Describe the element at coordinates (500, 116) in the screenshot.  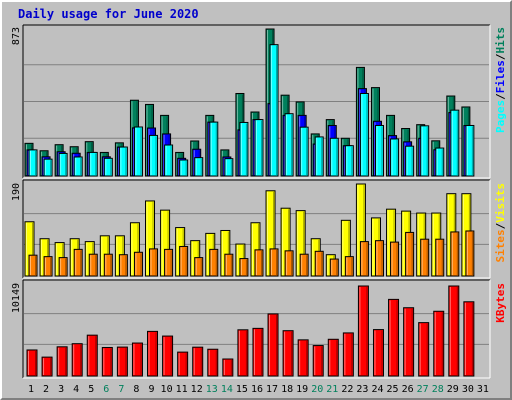
I see `hits-legend-pages: Pages` at that location.